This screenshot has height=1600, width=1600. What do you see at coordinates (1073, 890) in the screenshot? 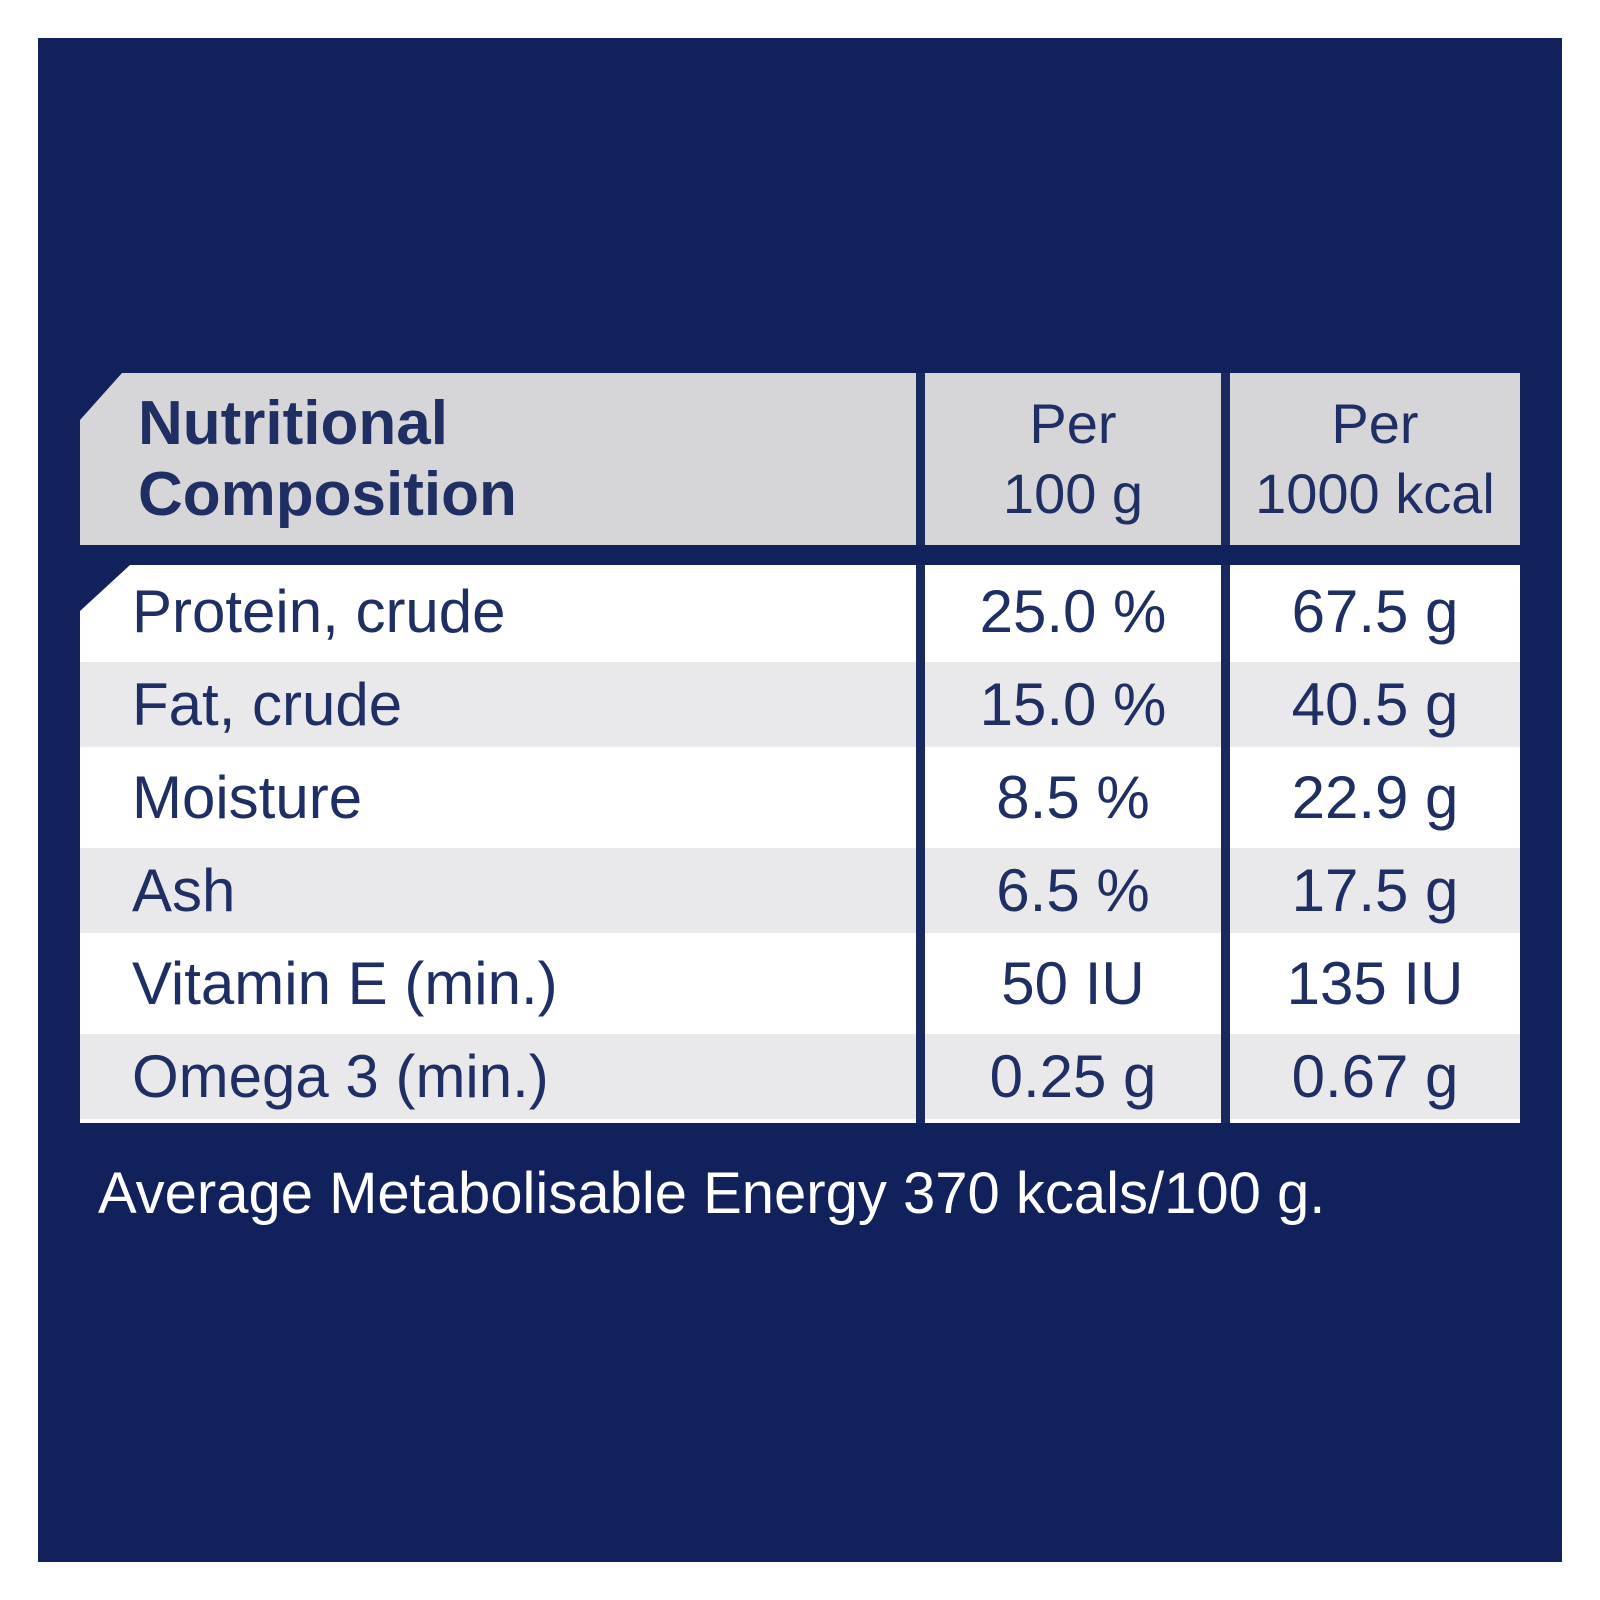
I see `per-100g-value: 6.5 %` at bounding box center [1073, 890].